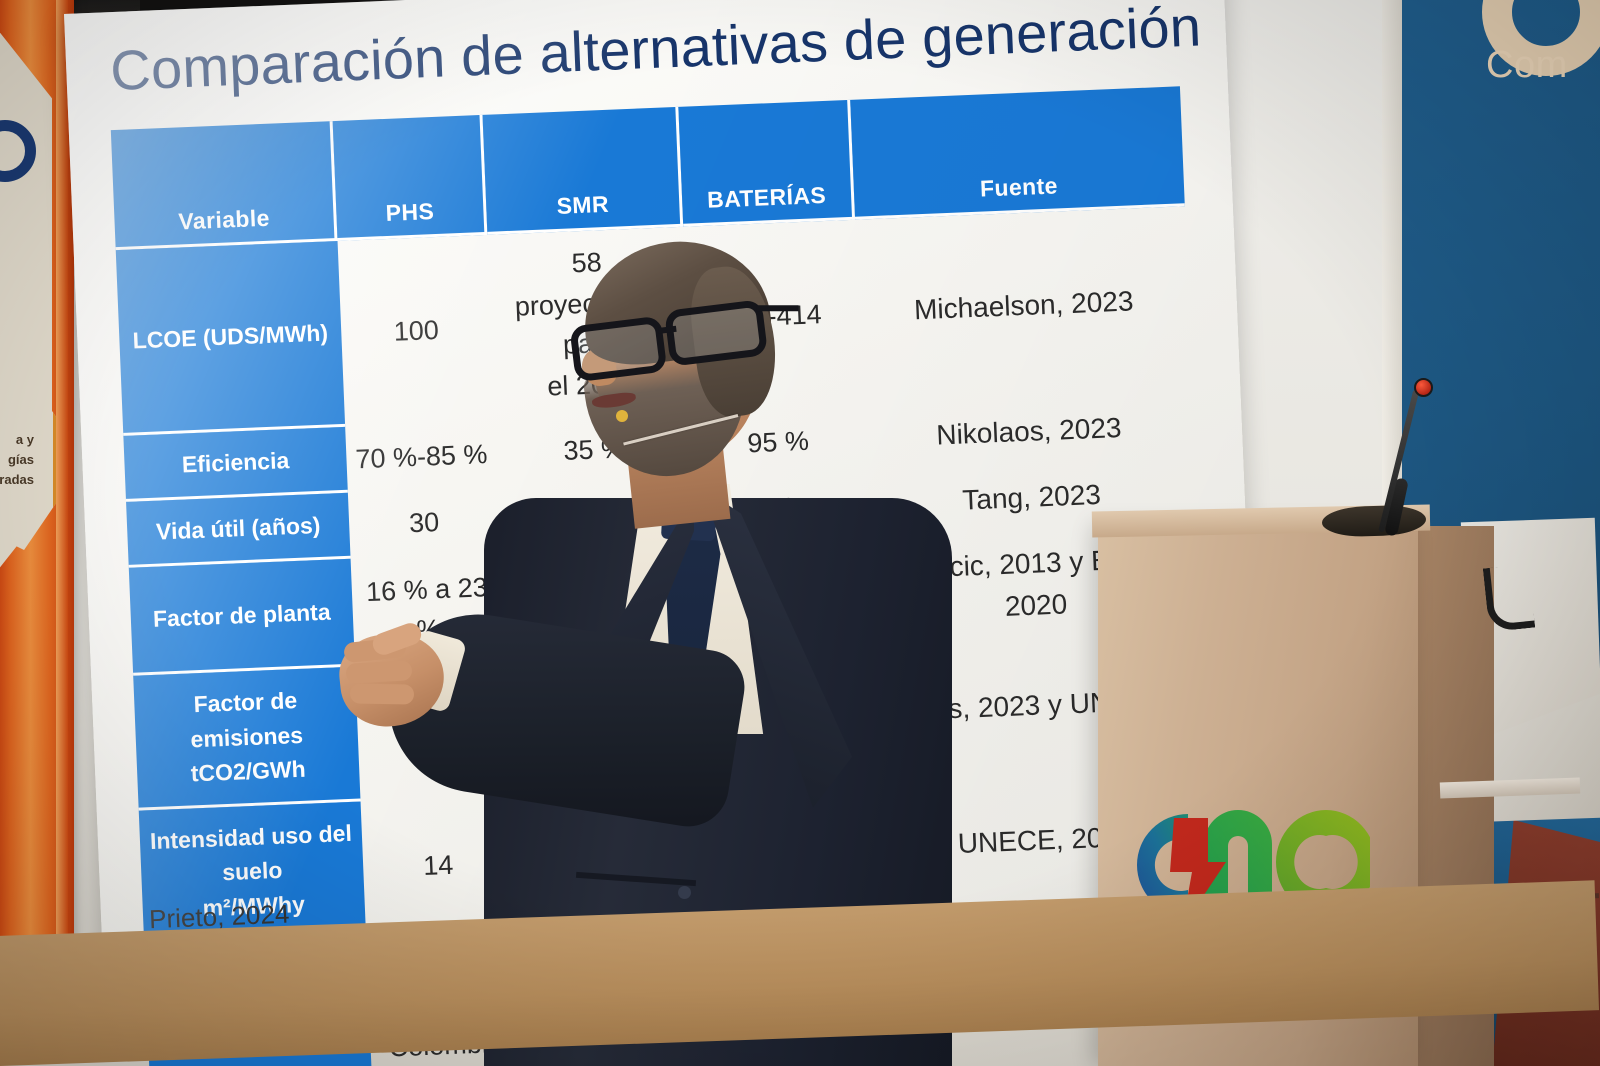 The image size is (1600, 1066). I want to click on row-label: Factor de planta, so click(242, 617).